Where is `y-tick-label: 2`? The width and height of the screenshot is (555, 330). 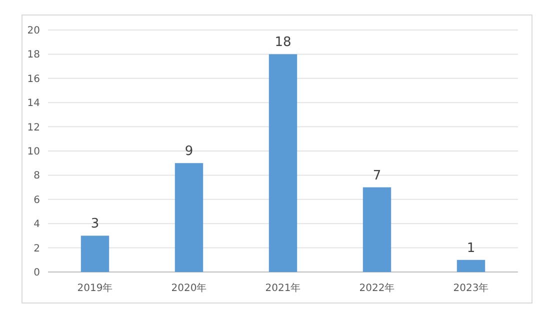
y-tick-label: 2 is located at coordinates (37, 248).